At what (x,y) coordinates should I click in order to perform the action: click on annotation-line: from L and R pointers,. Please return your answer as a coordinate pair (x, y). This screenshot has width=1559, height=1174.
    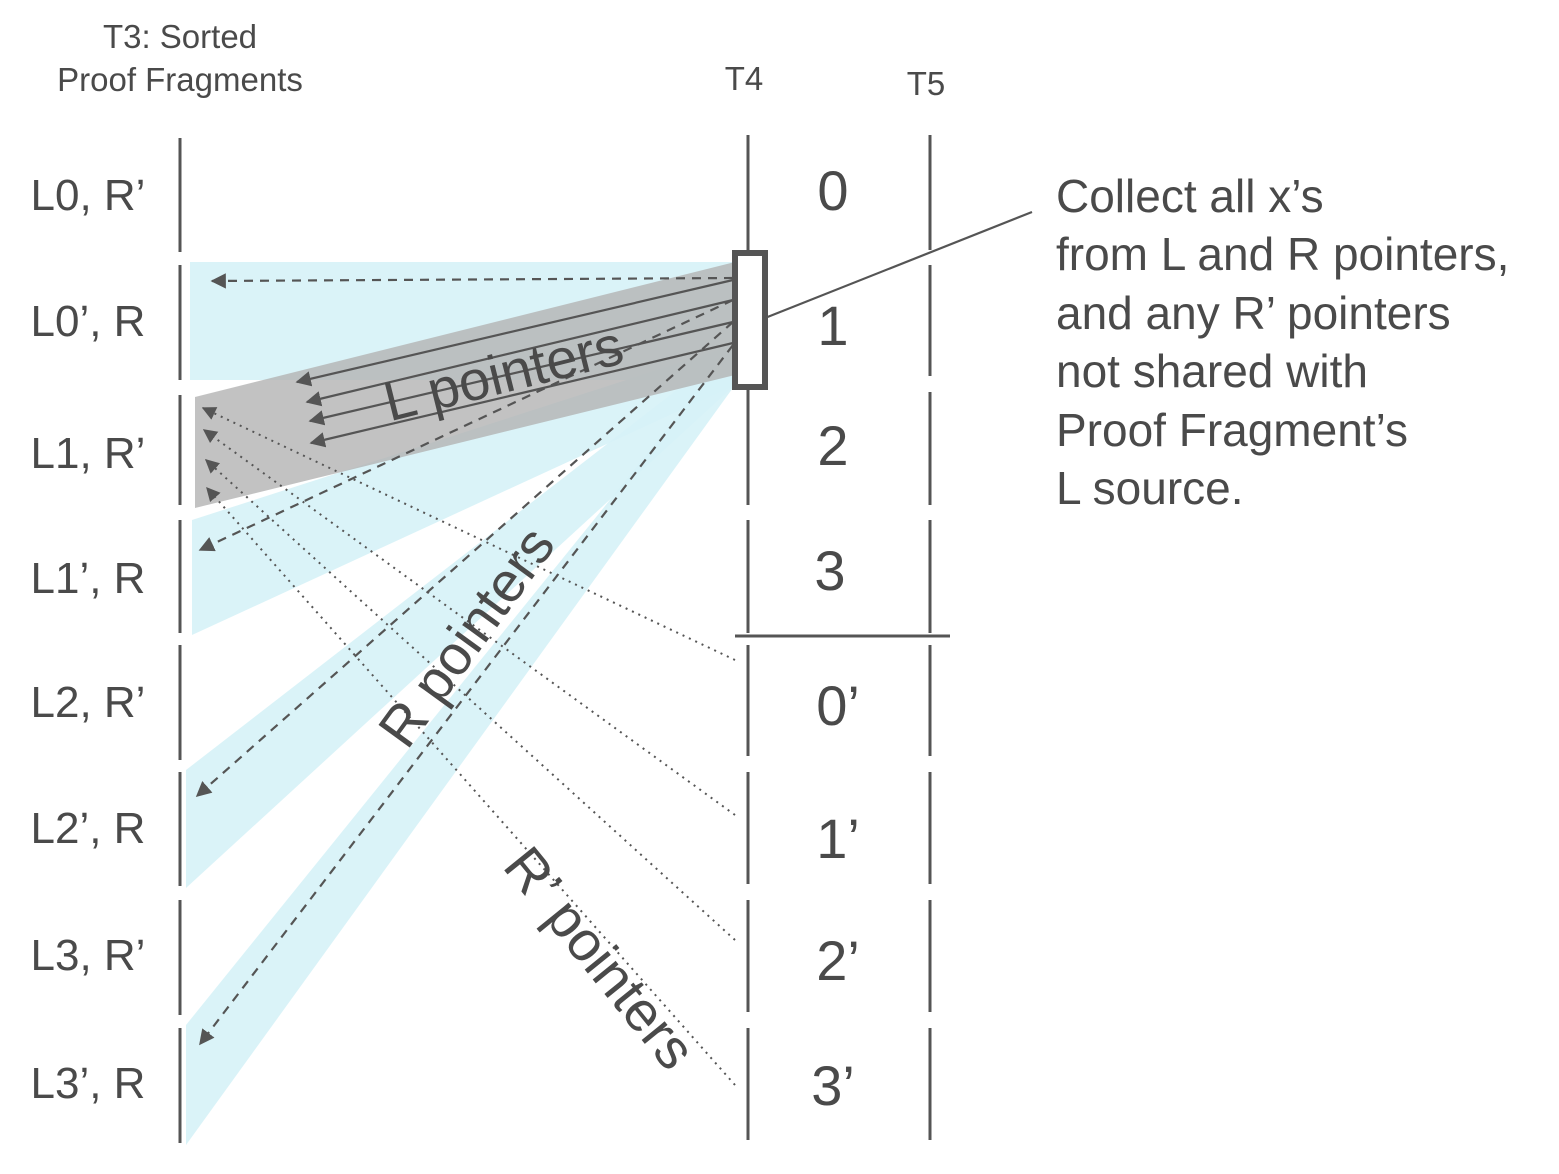
    Looking at the image, I should click on (1282, 254).